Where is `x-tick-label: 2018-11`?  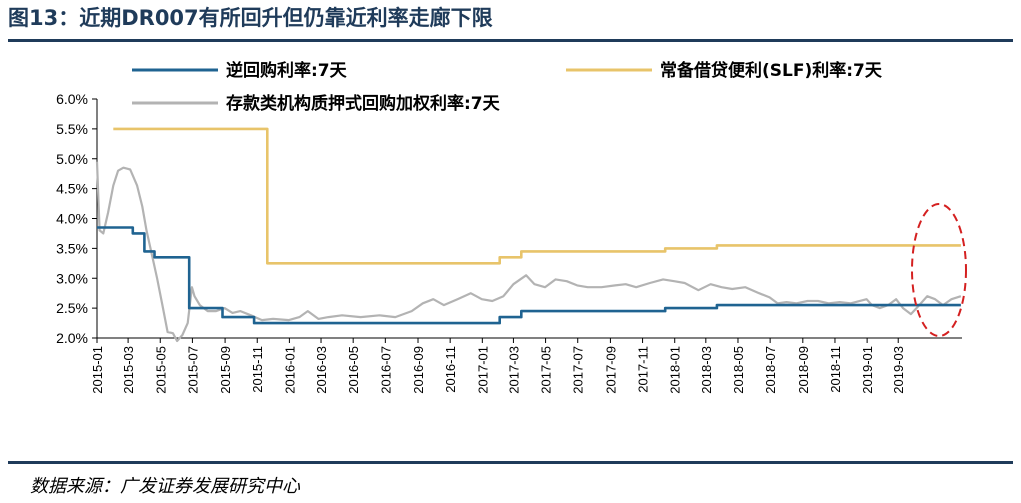
x-tick-label: 2018-11 is located at coordinates (835, 369).